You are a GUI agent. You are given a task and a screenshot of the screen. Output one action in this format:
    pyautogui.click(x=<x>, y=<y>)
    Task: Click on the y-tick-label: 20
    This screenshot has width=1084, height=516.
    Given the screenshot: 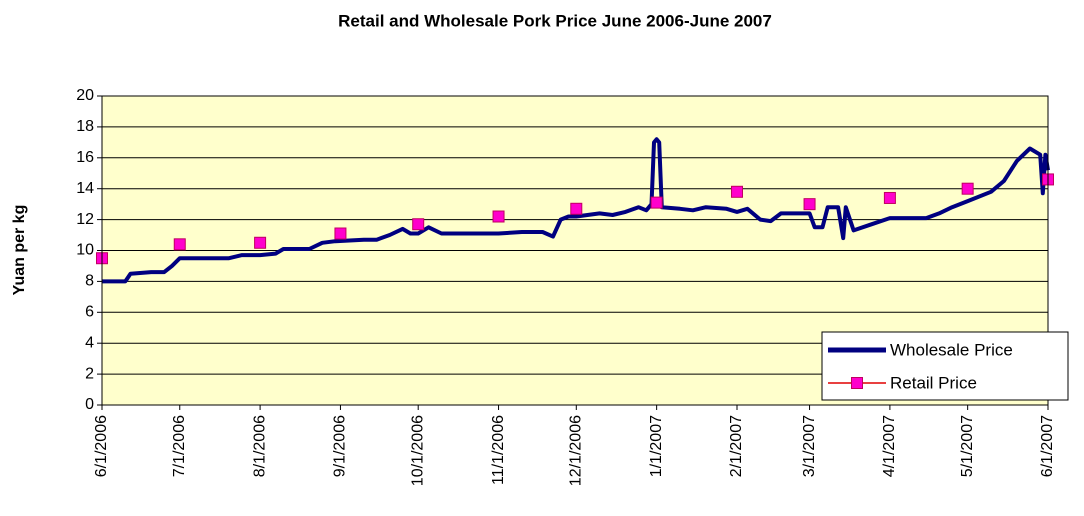 What is the action you would take?
    pyautogui.click(x=85, y=95)
    